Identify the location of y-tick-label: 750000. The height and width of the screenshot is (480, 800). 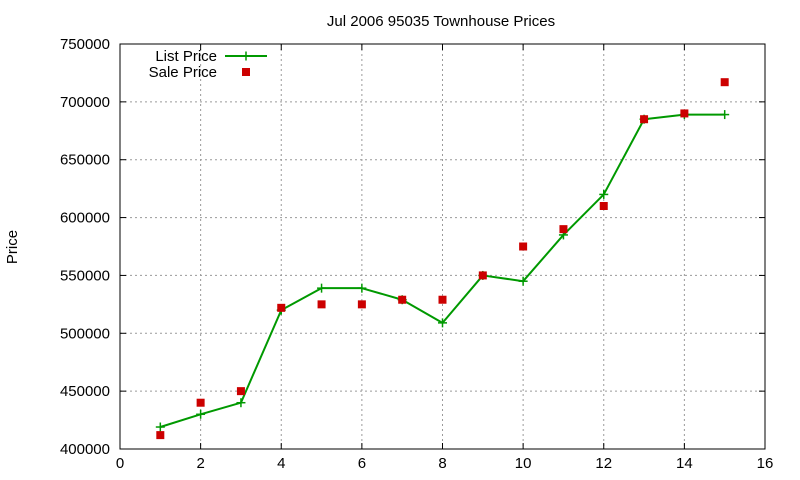
(85, 44).